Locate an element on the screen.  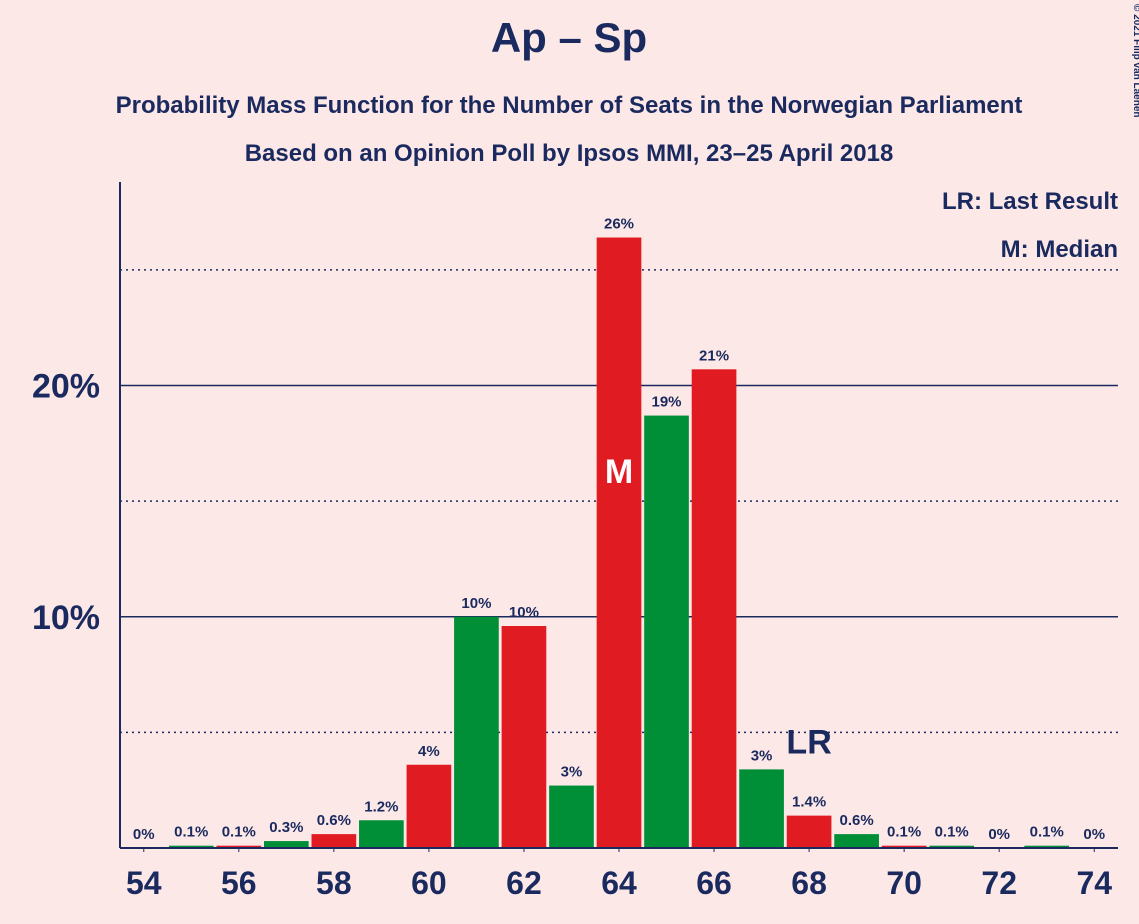
median-marker: M is located at coordinates (619, 472).